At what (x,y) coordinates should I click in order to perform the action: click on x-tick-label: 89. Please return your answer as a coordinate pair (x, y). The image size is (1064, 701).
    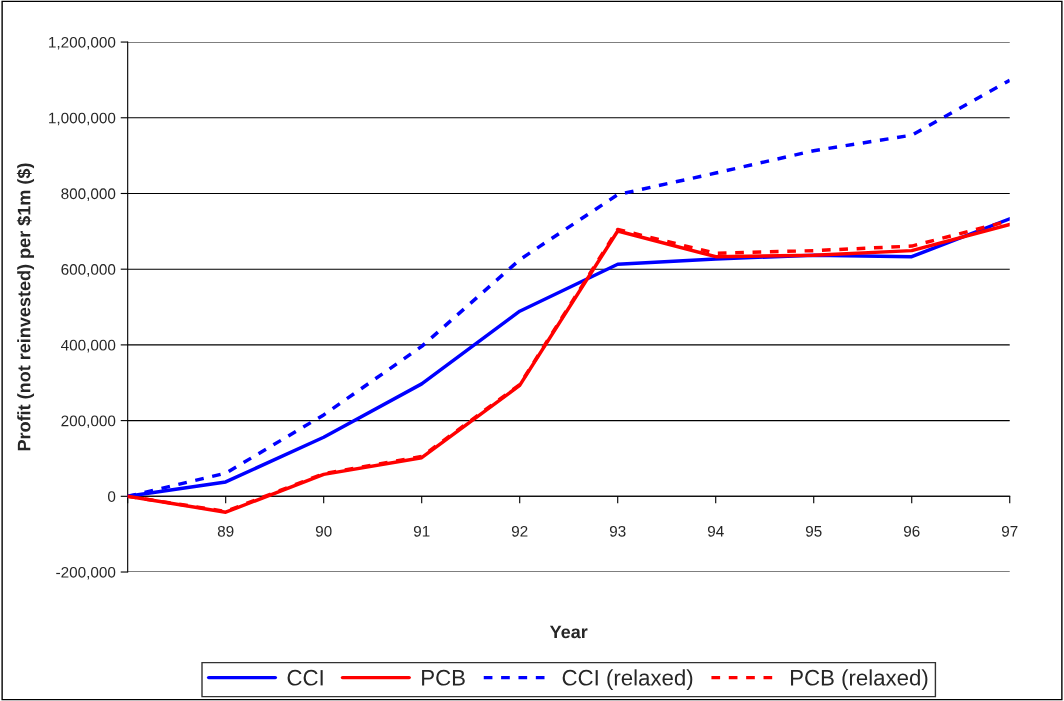
    Looking at the image, I should click on (225, 531).